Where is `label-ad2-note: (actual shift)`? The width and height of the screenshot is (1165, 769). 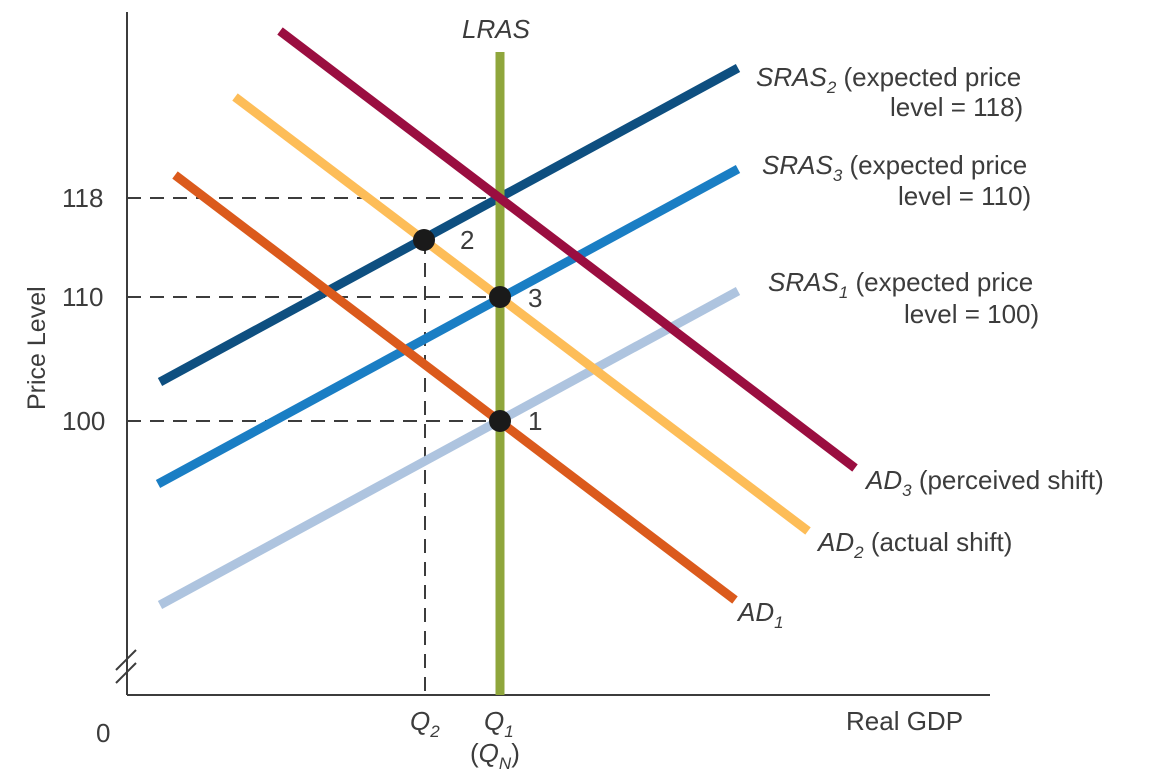 label-ad2-note: (actual shift) is located at coordinates (938, 542).